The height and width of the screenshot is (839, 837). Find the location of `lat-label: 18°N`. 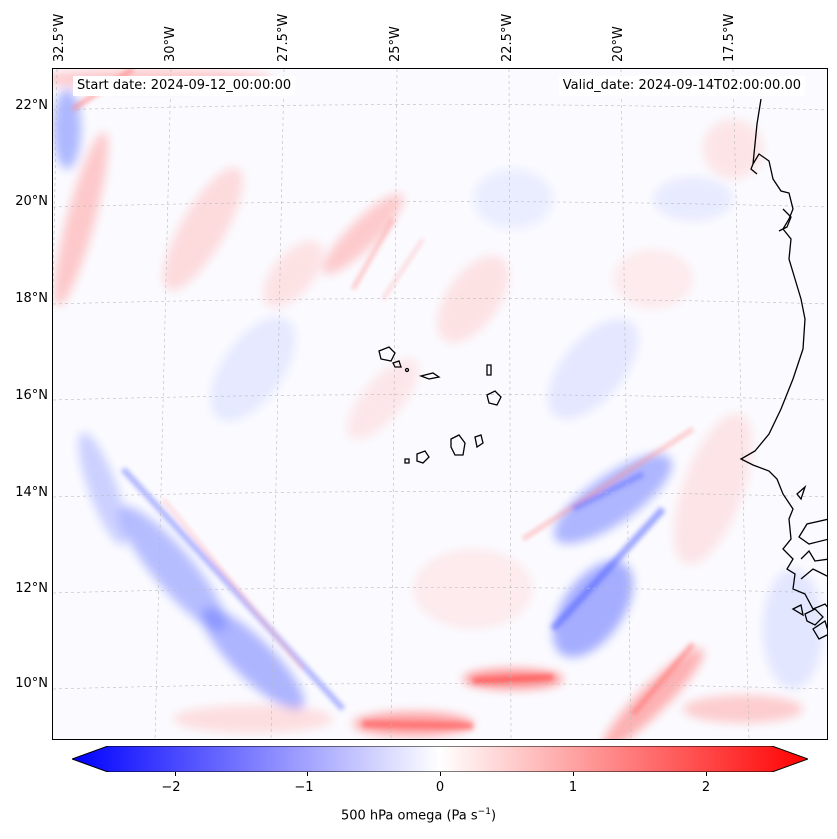

lat-label: 18°N is located at coordinates (31, 298).